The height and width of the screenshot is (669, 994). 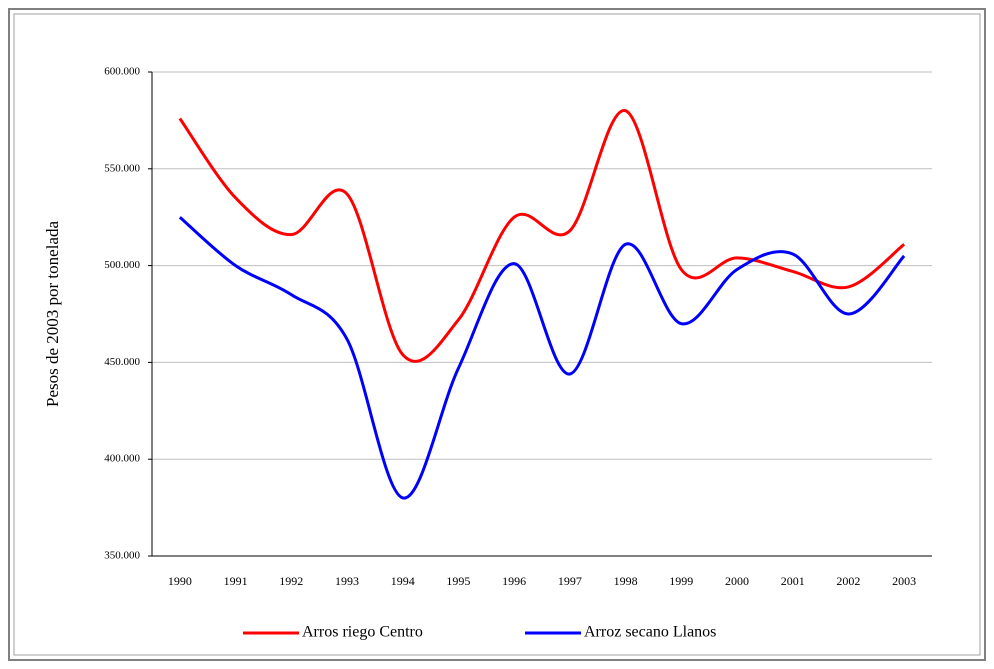 I want to click on x-tick-label: 2000, so click(x=737, y=581).